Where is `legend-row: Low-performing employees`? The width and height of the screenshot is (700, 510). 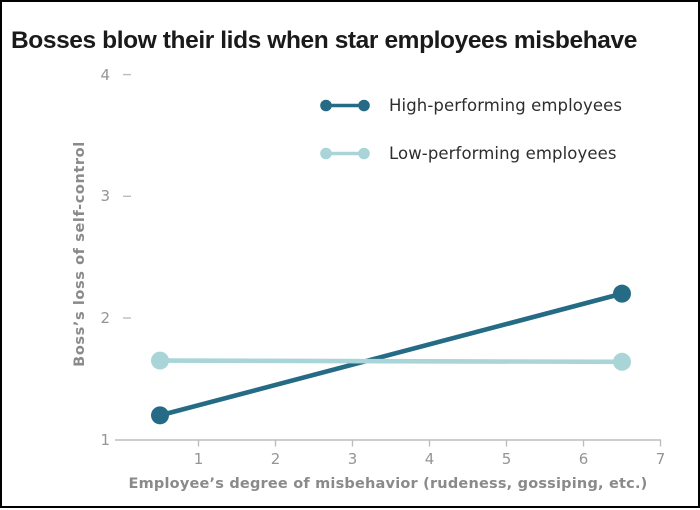
legend-row: Low-performing employees is located at coordinates (470, 153).